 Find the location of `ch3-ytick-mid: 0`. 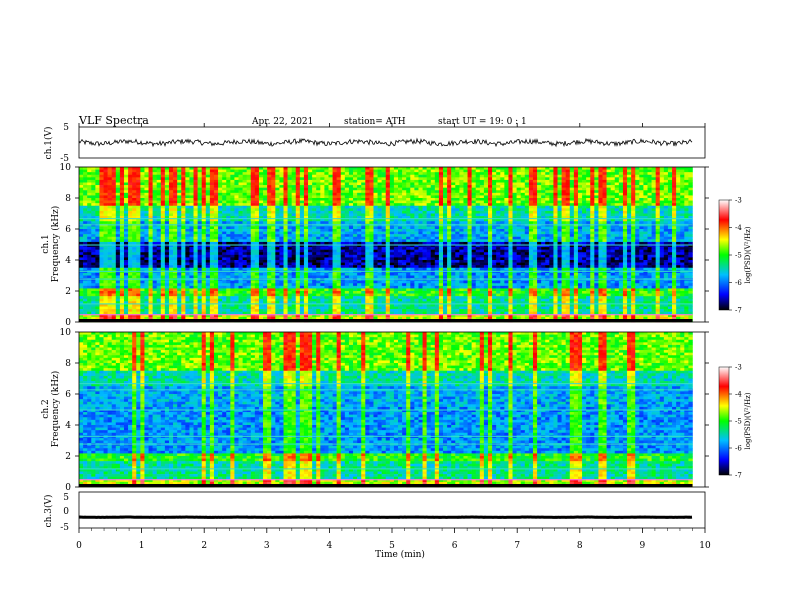

ch3-ytick-mid: 0 is located at coordinates (66, 512).